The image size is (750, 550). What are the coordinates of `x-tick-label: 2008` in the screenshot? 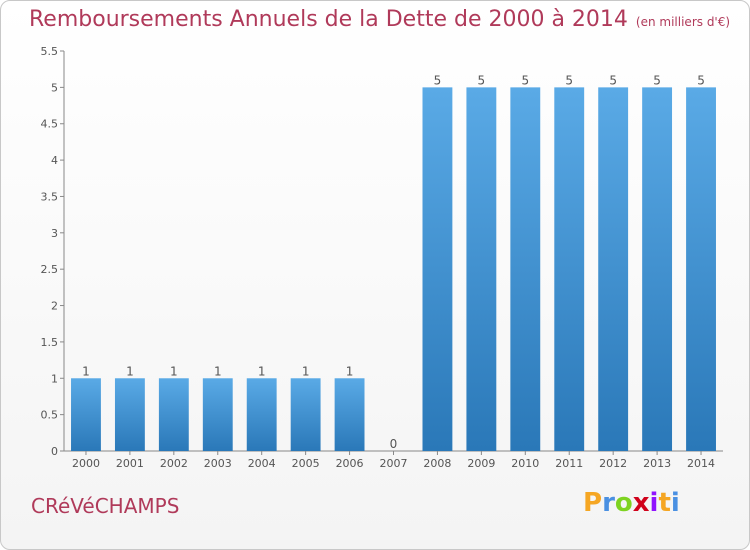 It's located at (437, 463).